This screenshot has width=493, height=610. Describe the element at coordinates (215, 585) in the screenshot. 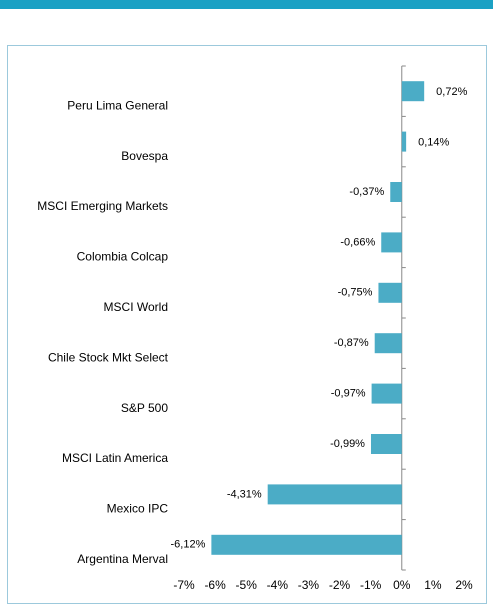

I see `x-tick-label: -6%` at that location.